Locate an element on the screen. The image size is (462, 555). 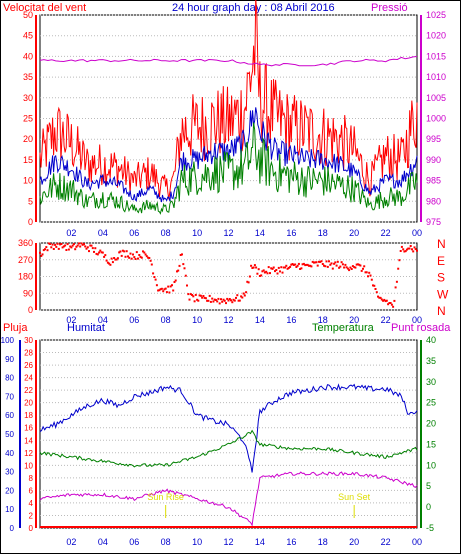
wind-left-tick: 10 is located at coordinates (28, 181).